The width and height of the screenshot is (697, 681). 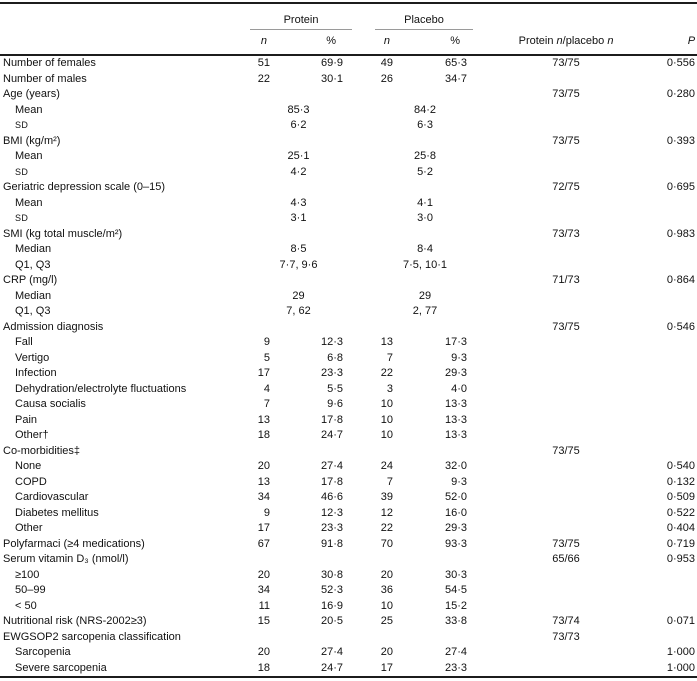 What do you see at coordinates (332, 481) in the screenshot?
I see `protein-pct-cell: 17·8` at bounding box center [332, 481].